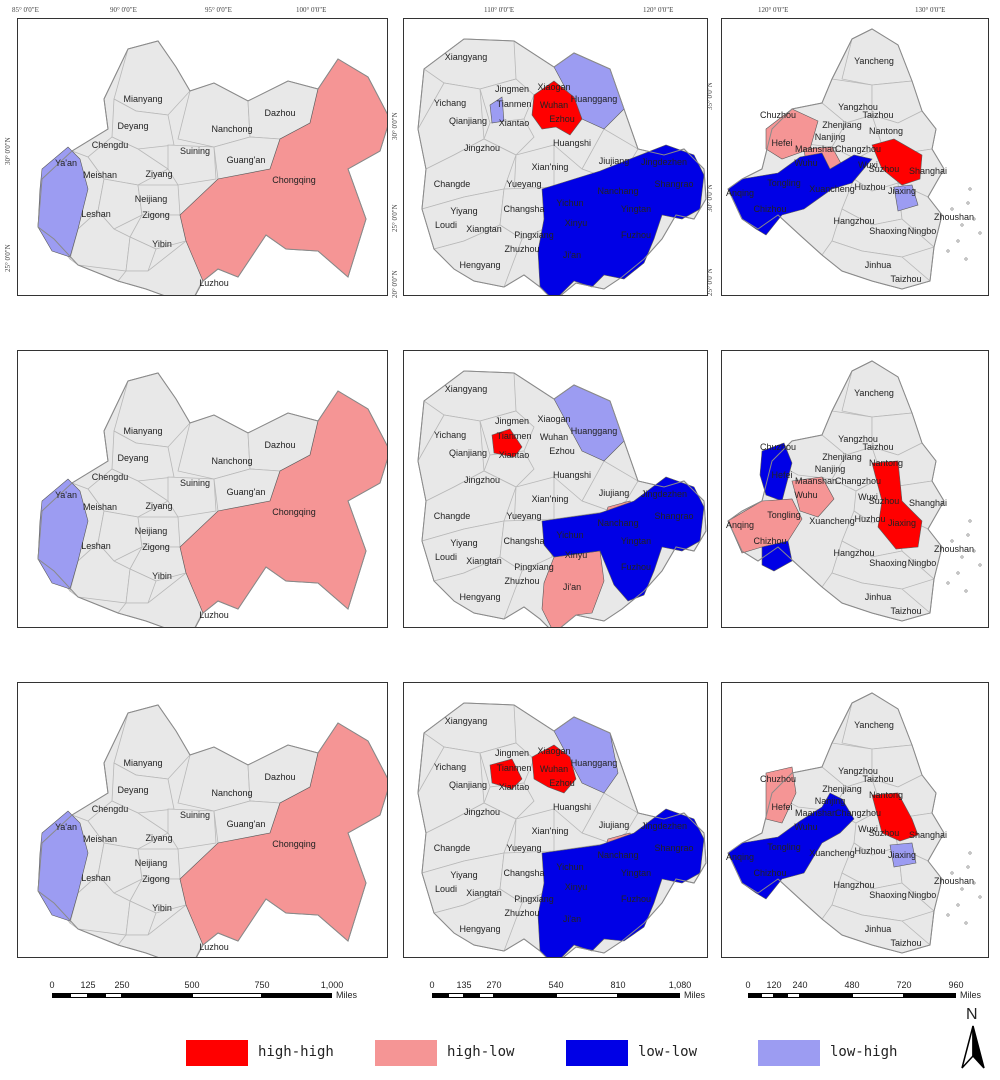  What do you see at coordinates (143, 99) in the screenshot?
I see `city-label: Mianyang` at bounding box center [143, 99].